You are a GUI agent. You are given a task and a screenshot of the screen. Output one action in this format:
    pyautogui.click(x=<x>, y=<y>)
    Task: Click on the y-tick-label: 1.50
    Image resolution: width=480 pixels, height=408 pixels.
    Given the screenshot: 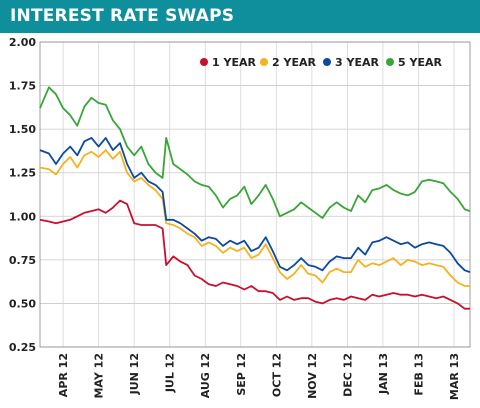 What is the action you would take?
    pyautogui.click(x=22, y=129)
    